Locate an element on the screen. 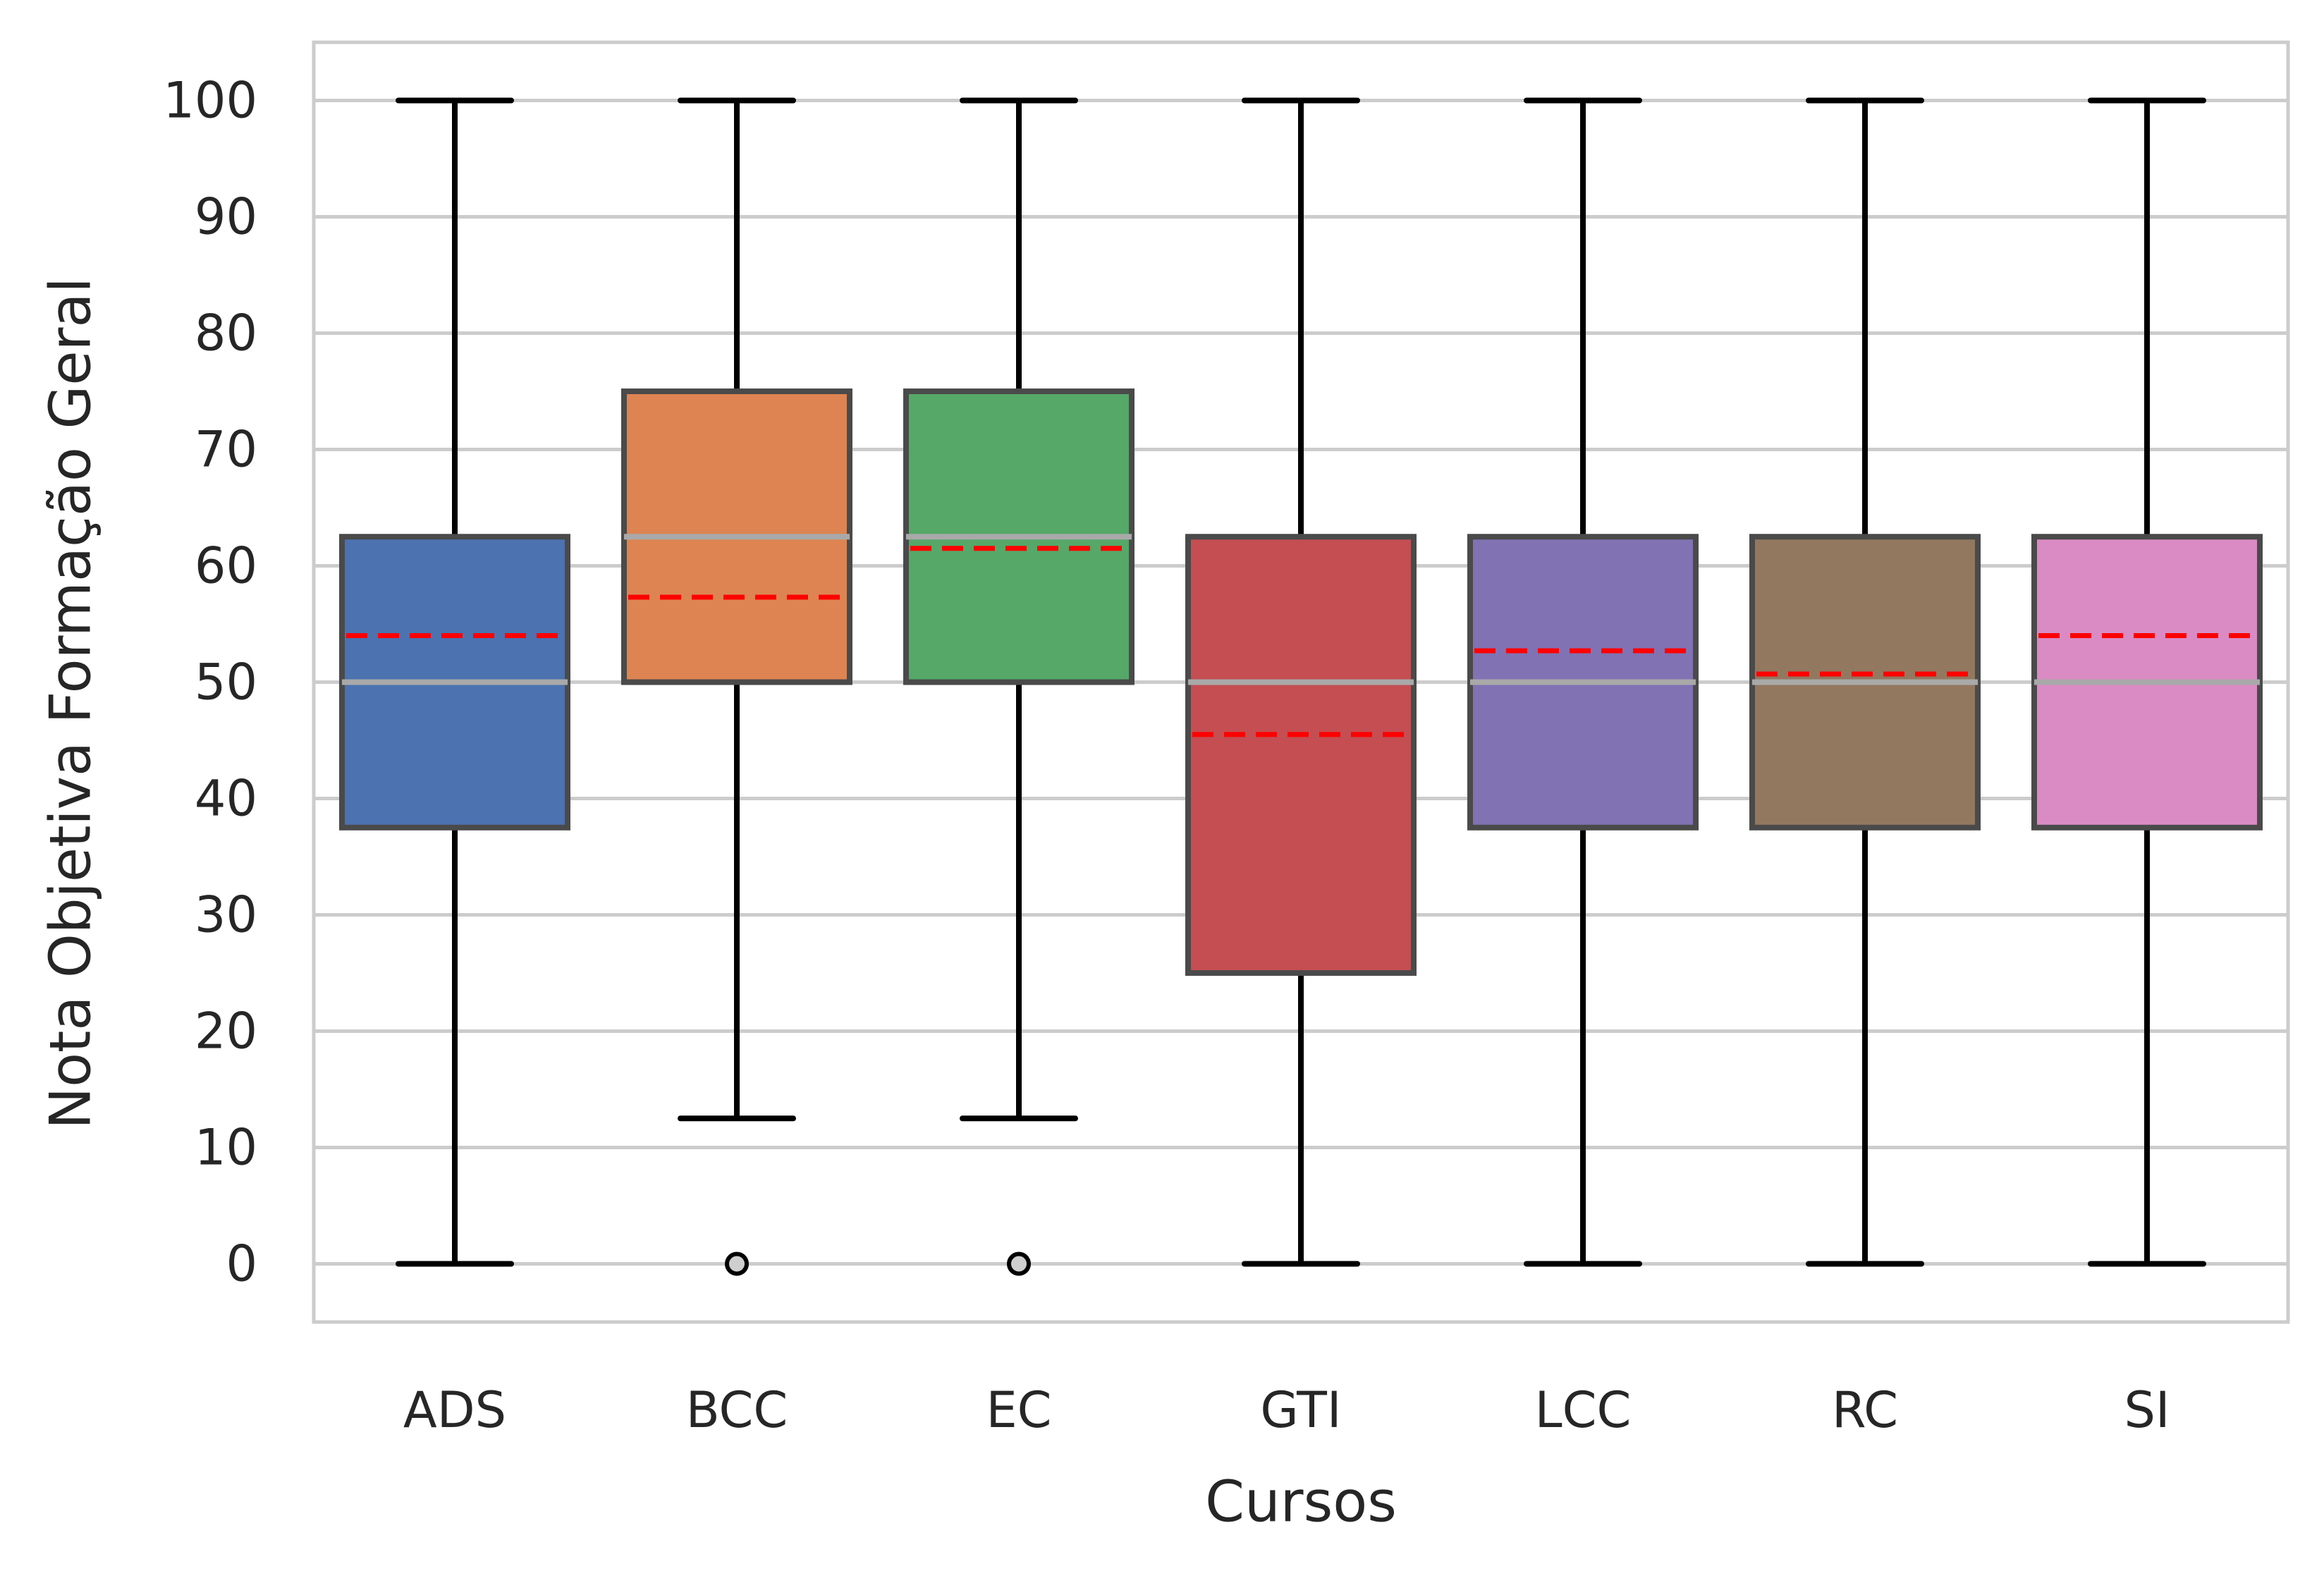  x-tick-label: EC is located at coordinates (1018, 1410).